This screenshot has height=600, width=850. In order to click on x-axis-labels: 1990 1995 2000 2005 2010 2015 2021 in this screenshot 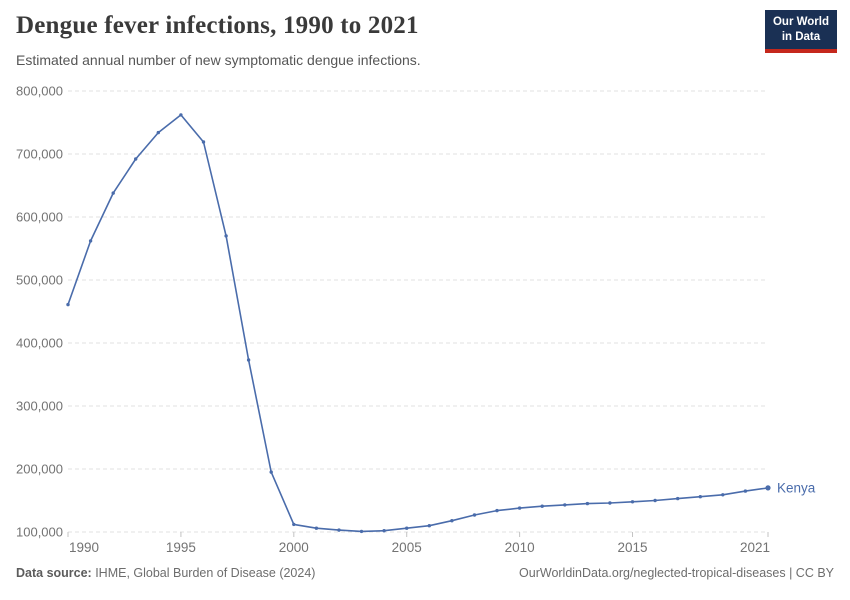, I will do `click(418, 543)`.